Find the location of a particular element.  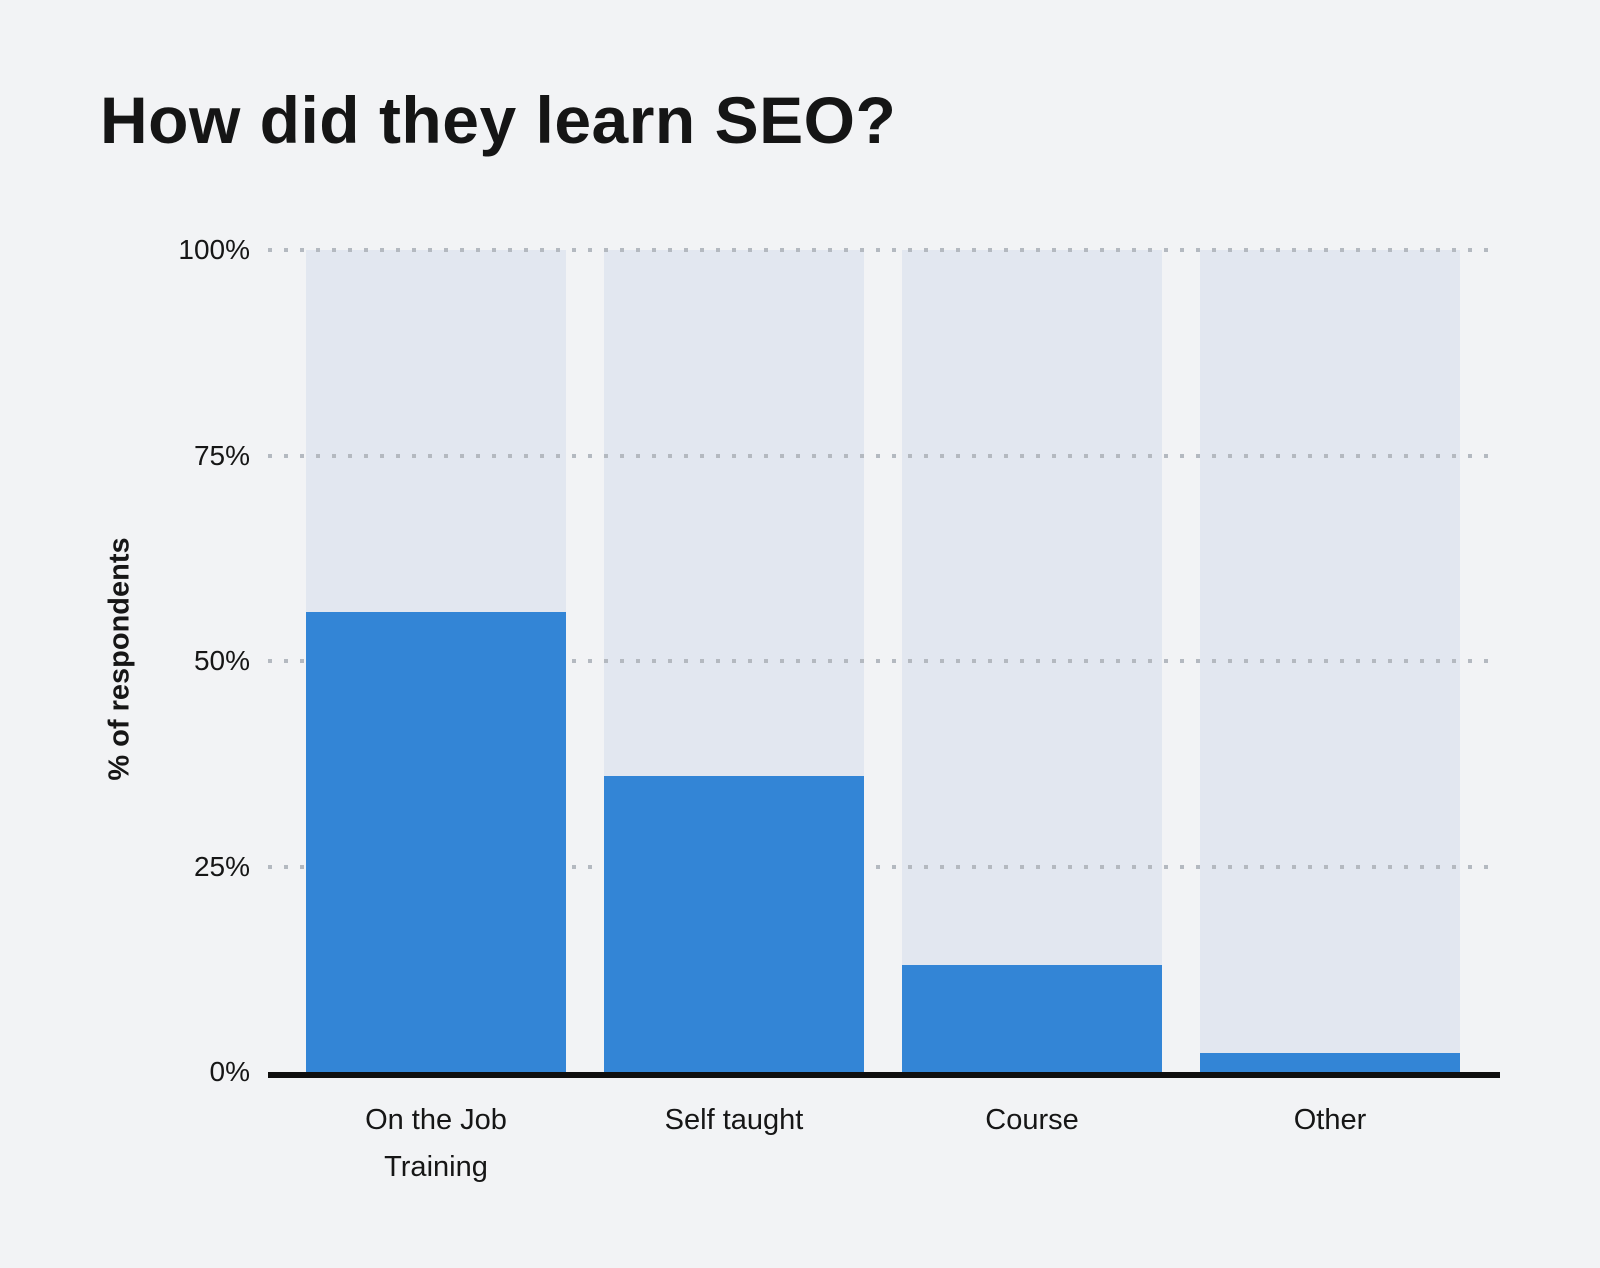

chart-title: How did they learn SEO? is located at coordinates (498, 120).